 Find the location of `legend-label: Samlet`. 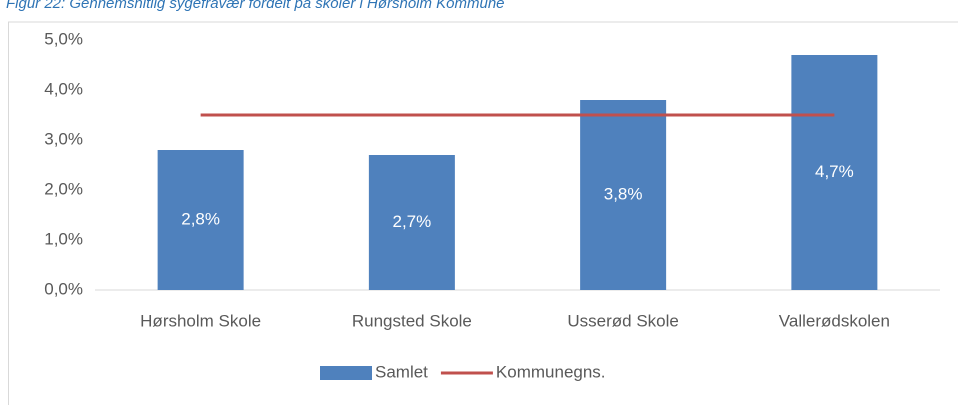

legend-label: Samlet is located at coordinates (401, 371).